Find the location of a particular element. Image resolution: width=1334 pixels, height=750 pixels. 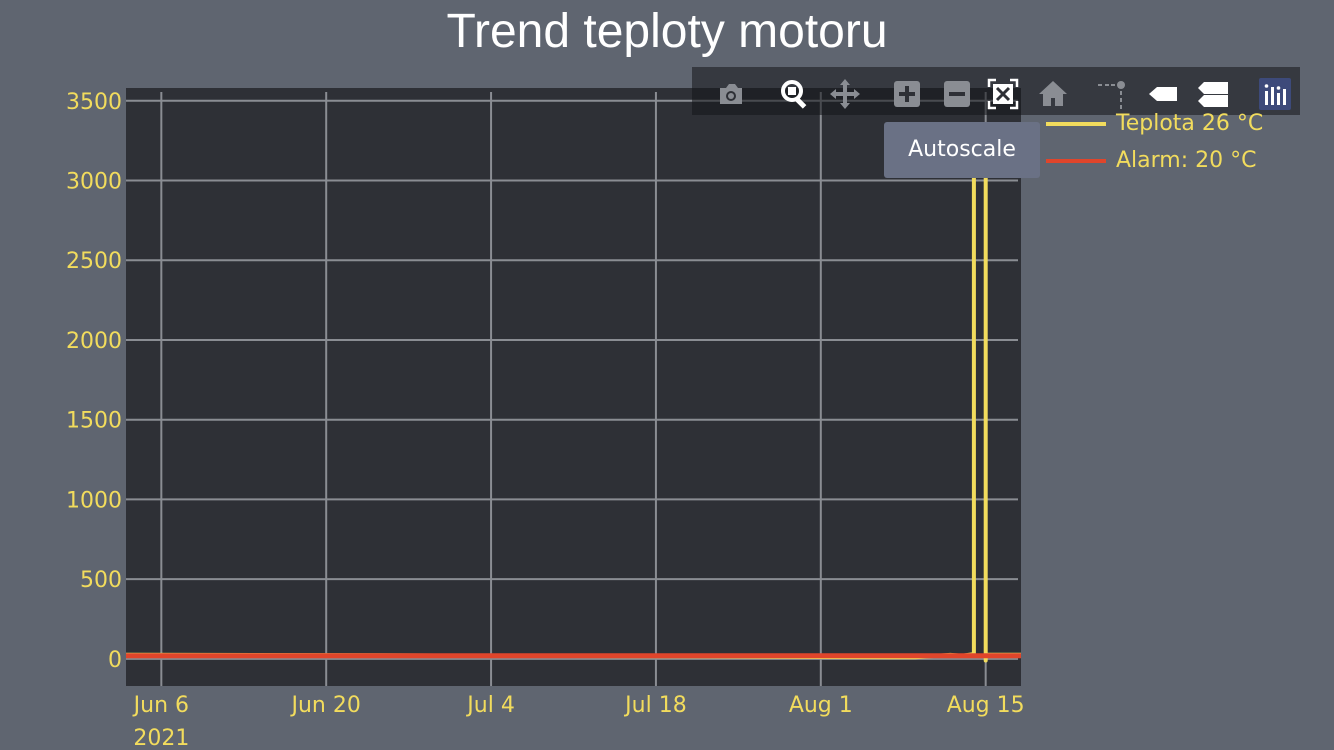

x-tick-label: Jul 18 is located at coordinates (655, 705).